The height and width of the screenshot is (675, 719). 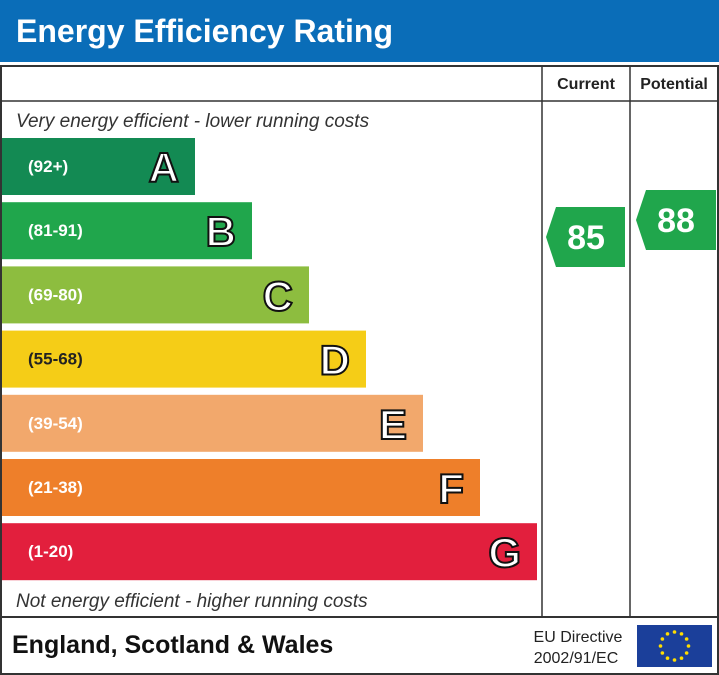 I want to click on band-letter: C, so click(x=278, y=295).